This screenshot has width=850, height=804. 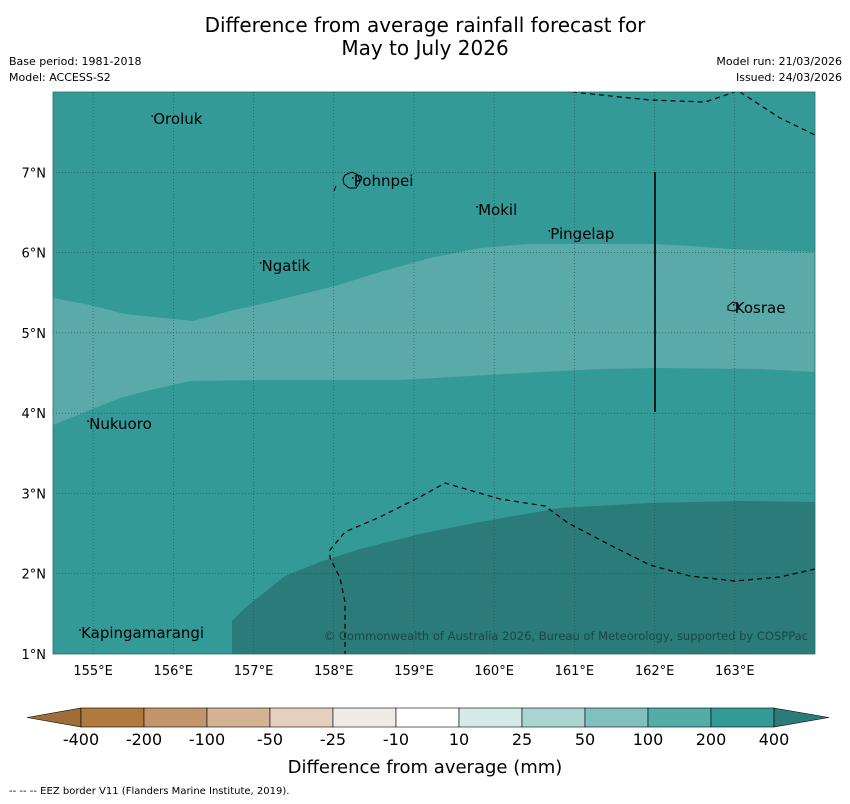 What do you see at coordinates (270, 739) in the screenshot?
I see `colorbar-label: -50` at bounding box center [270, 739].